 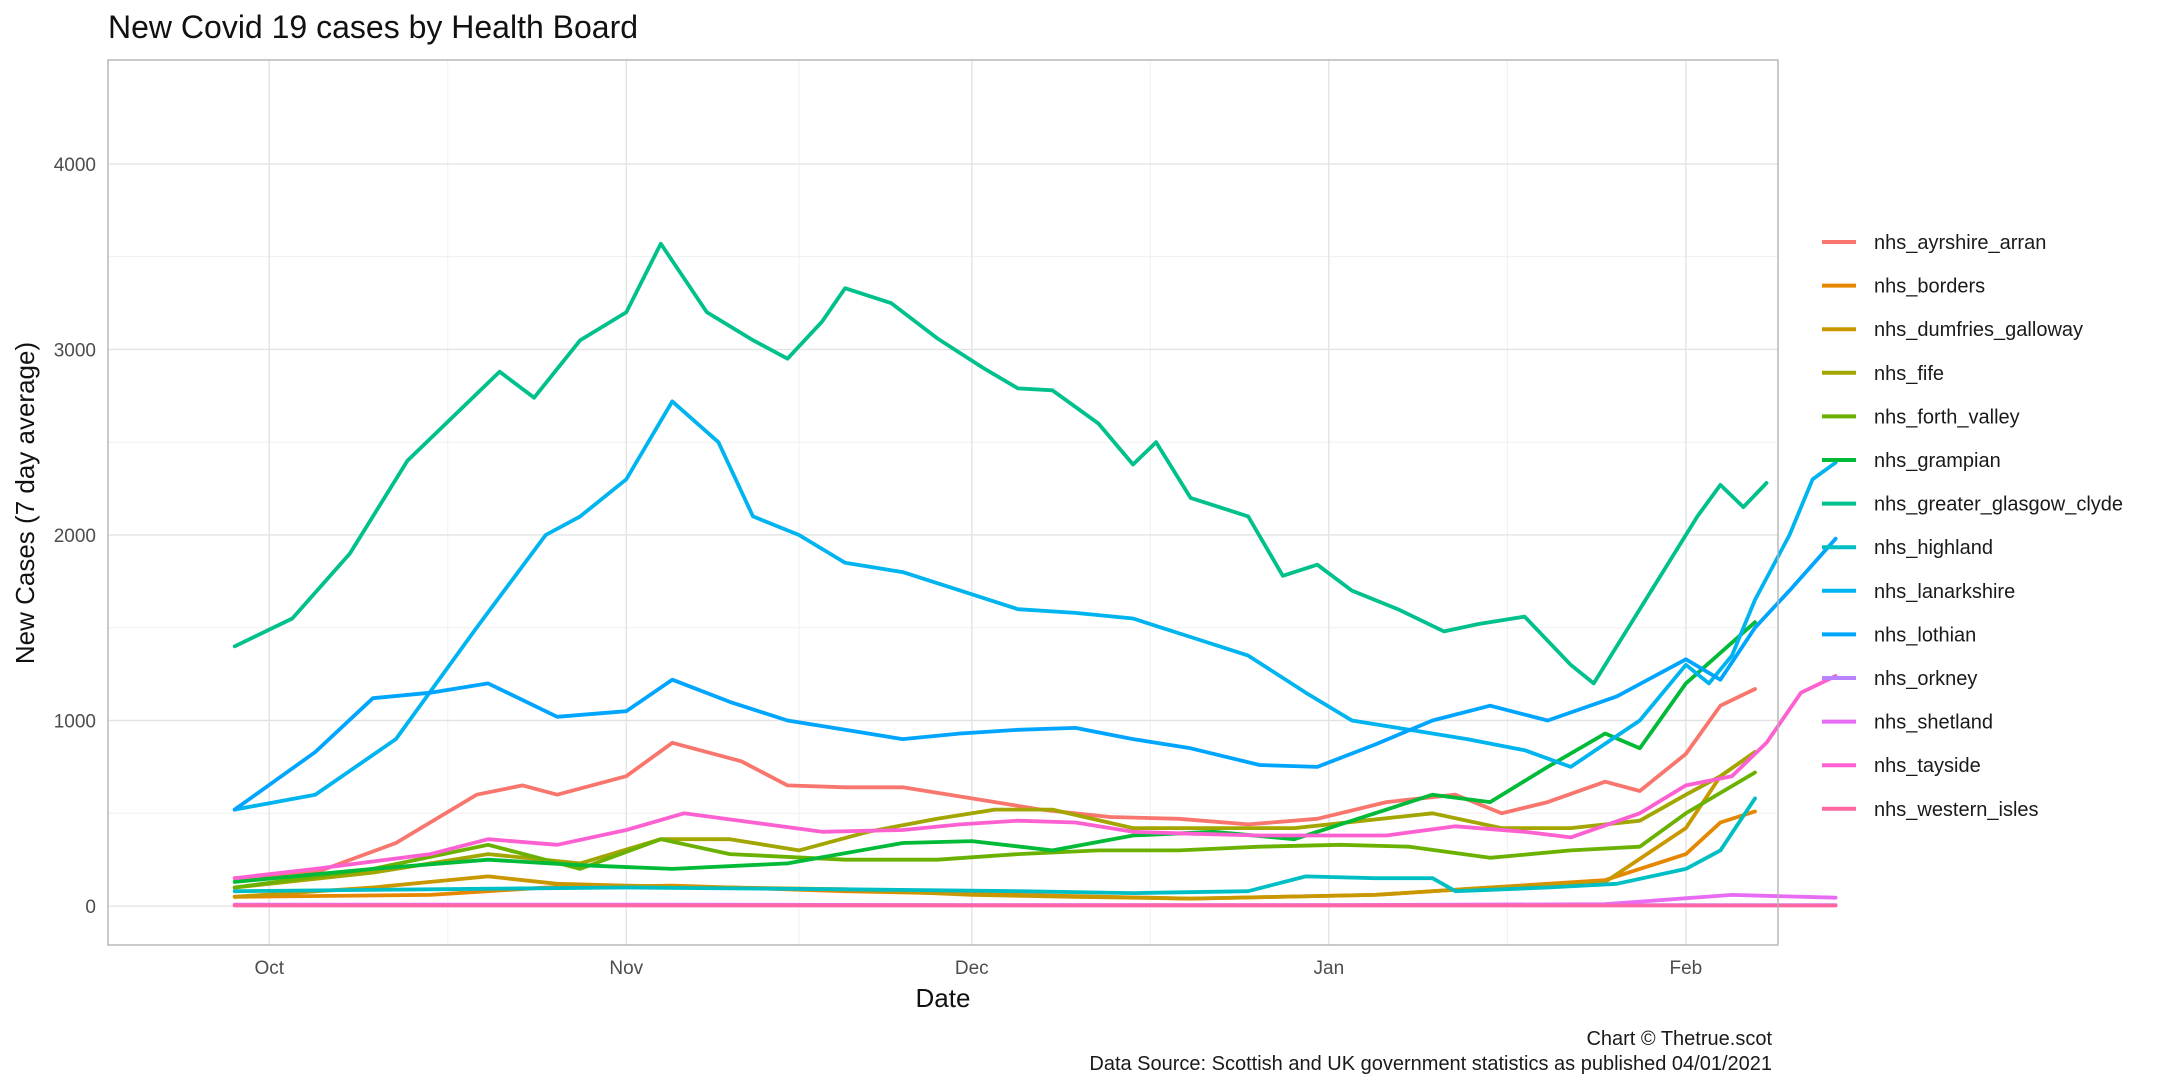 I want to click on series-line-nhs_forth_valley, so click(x=994, y=830).